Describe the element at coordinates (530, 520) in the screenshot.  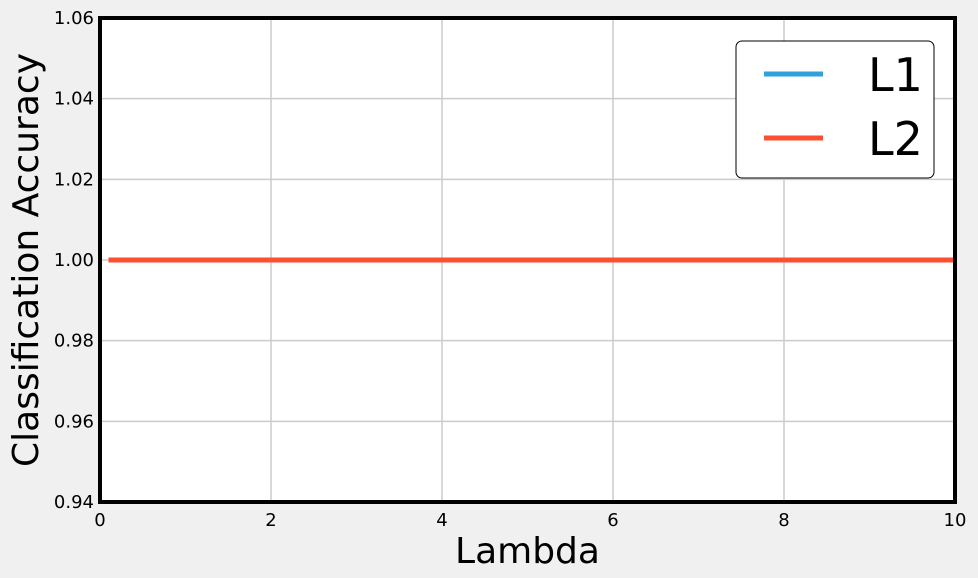
I see `x-tick-labels: 0 2 4 6 8 10` at that location.